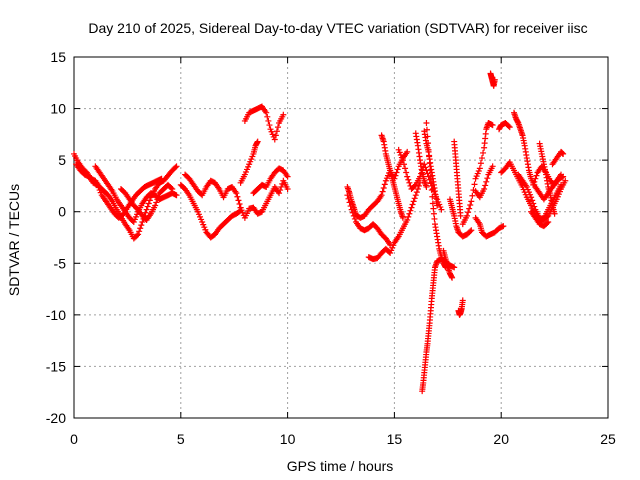  Describe the element at coordinates (14, 240) in the screenshot. I see `y-axis-label: SDTVAR / TECUs` at that location.